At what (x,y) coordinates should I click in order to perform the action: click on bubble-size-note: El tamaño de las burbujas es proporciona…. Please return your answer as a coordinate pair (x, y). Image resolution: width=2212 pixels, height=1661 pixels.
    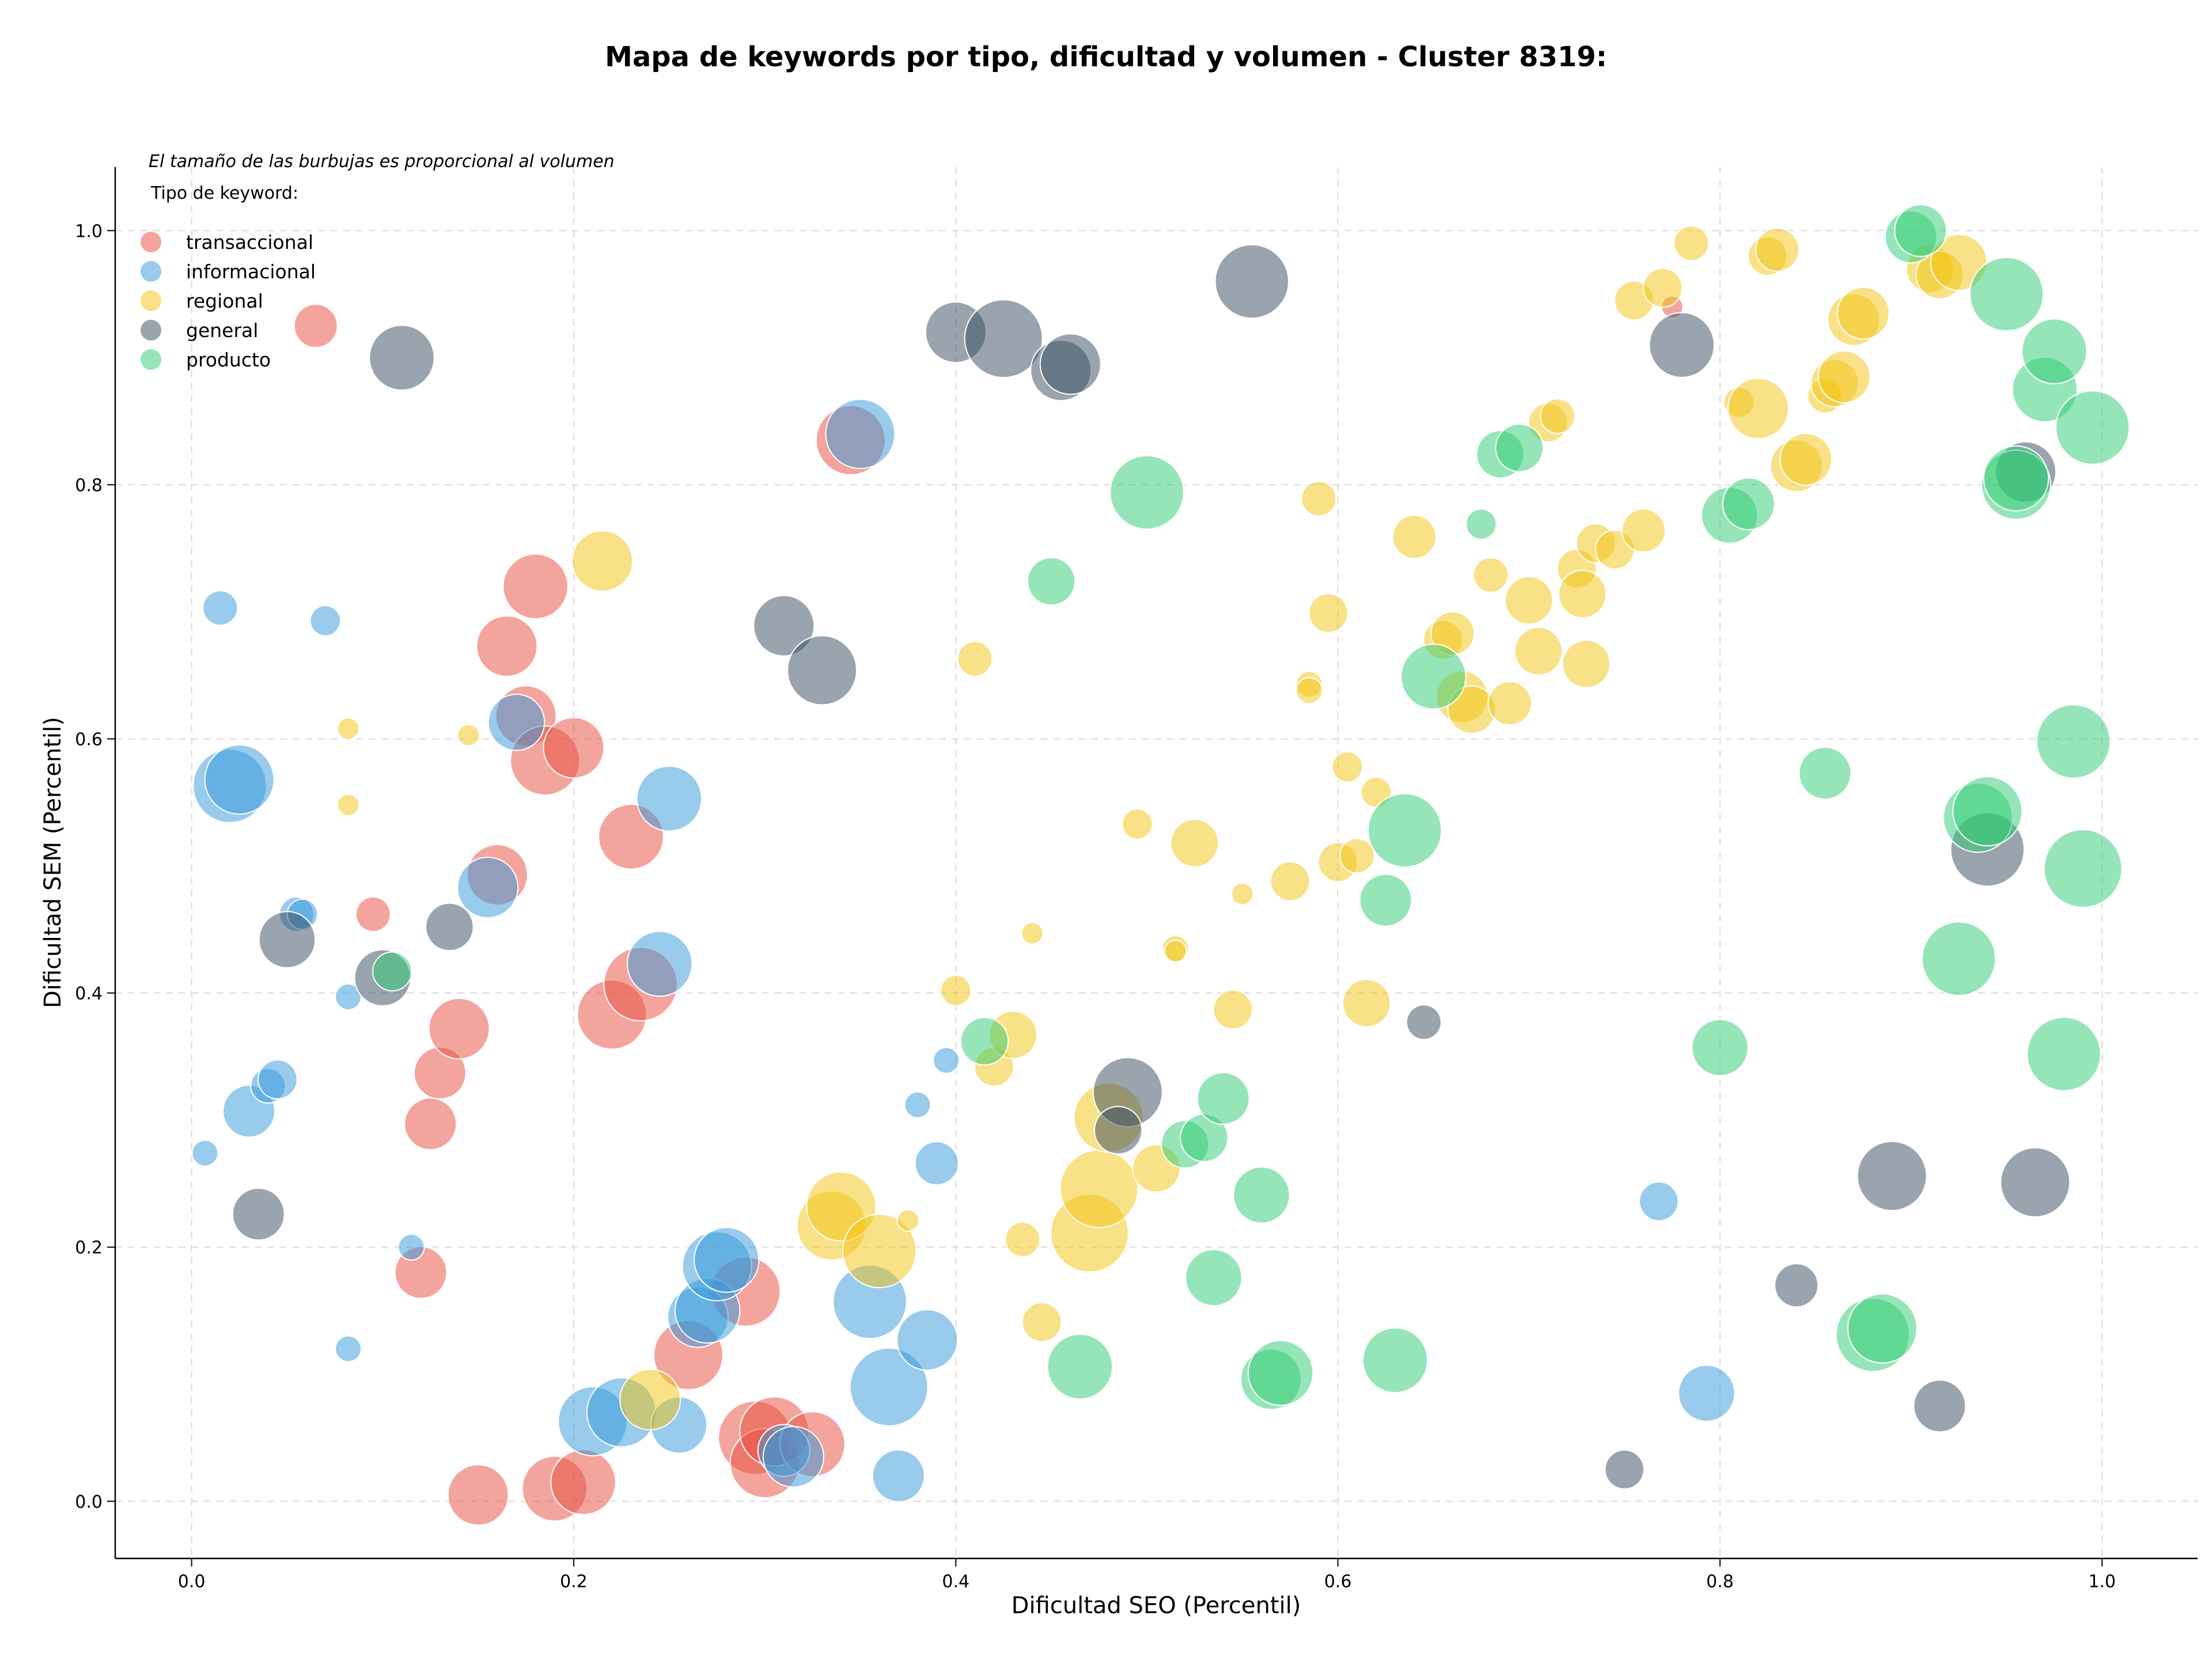
    Looking at the image, I should click on (382, 162).